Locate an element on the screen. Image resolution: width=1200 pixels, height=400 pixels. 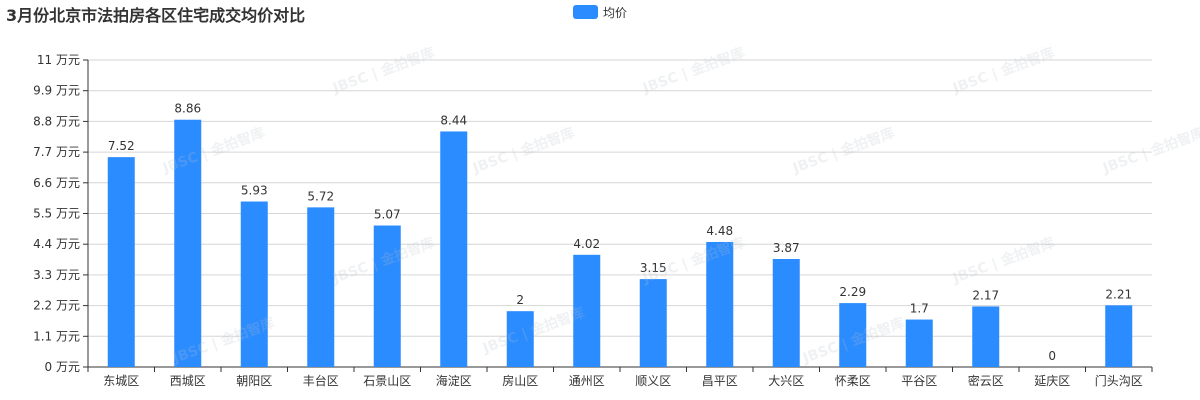
y-tick-label: 2.2 万元 is located at coordinates (56, 306).